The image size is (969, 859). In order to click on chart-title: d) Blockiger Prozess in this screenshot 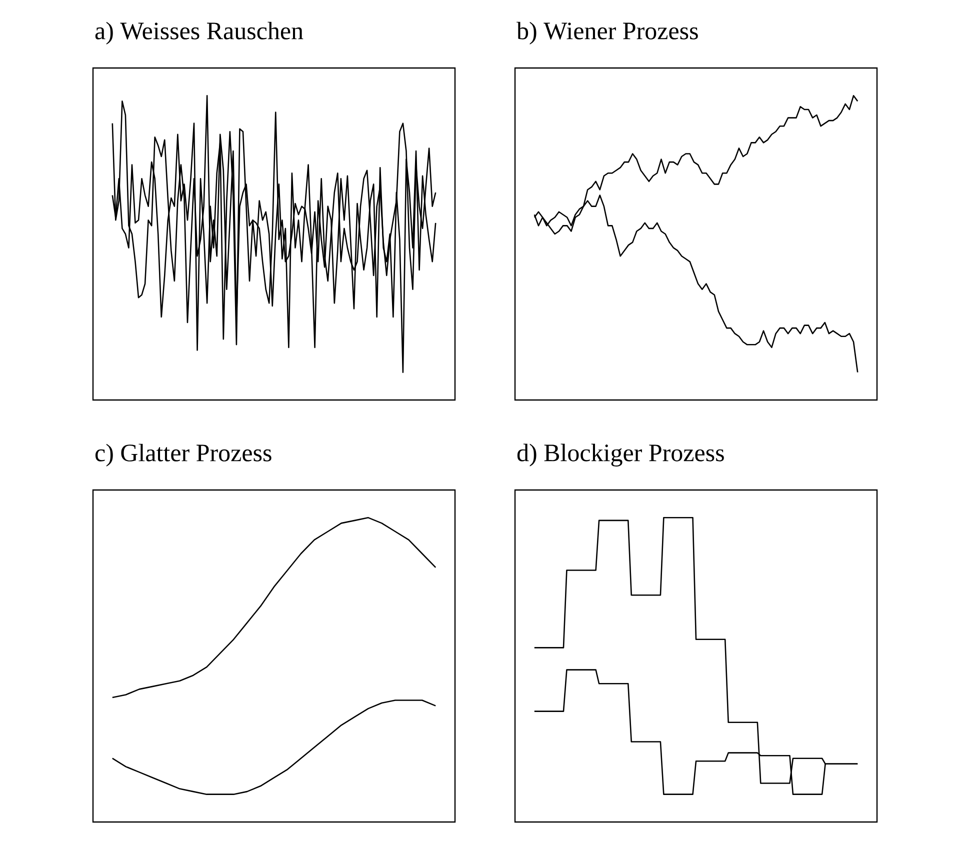, I will do `click(620, 455)`.